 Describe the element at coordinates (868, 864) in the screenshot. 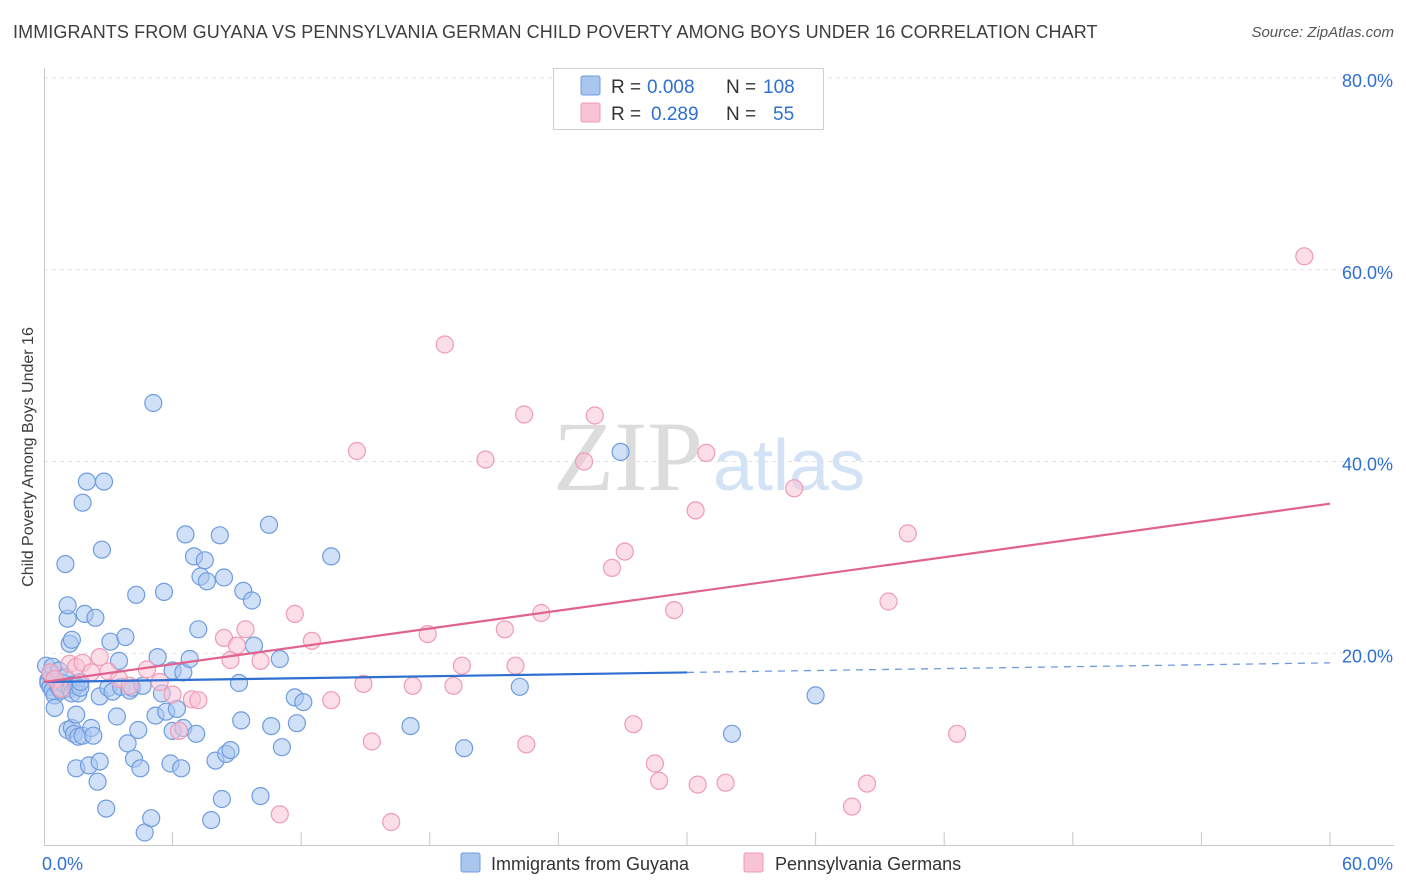

I see `legend-label-penn-german: Pennsylvania Germans` at that location.